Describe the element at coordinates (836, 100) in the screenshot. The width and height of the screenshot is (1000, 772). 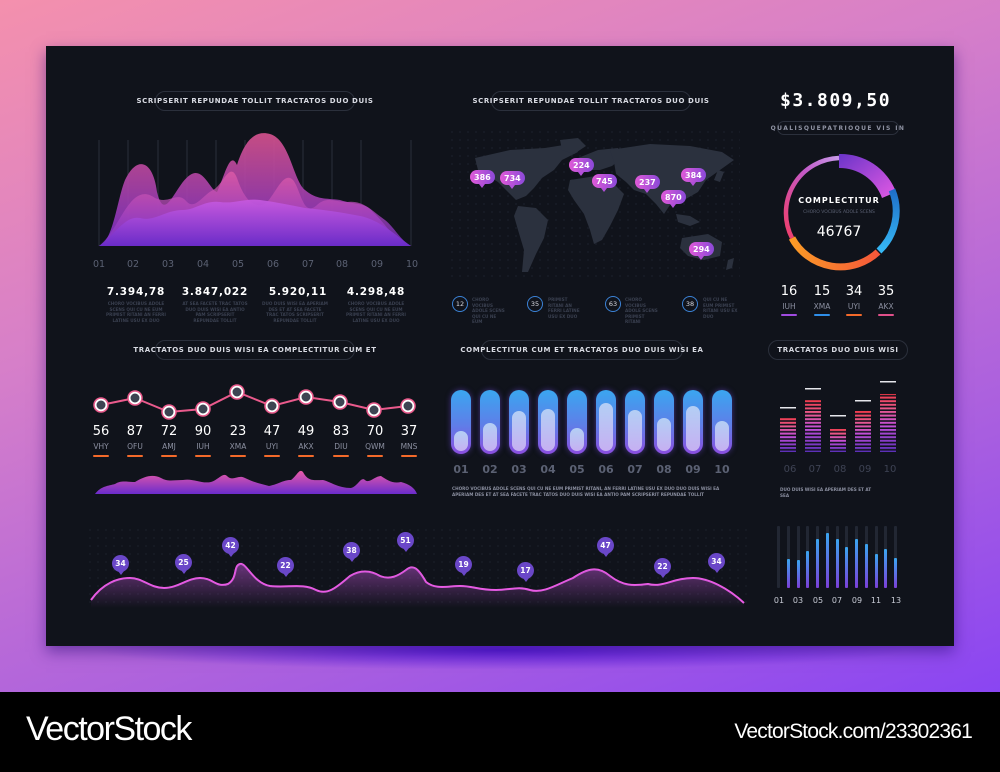
I see `total-amount: $3.809,50` at that location.